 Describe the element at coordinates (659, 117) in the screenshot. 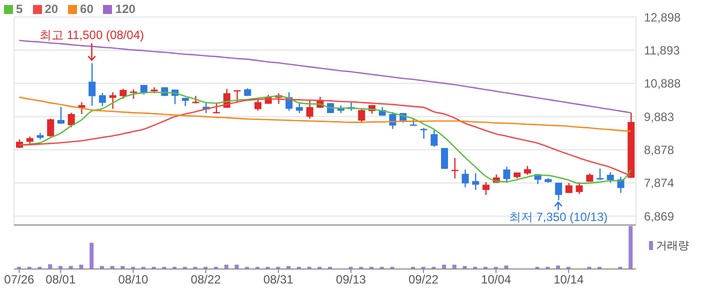

I see `y-tick-label: 9,883` at that location.